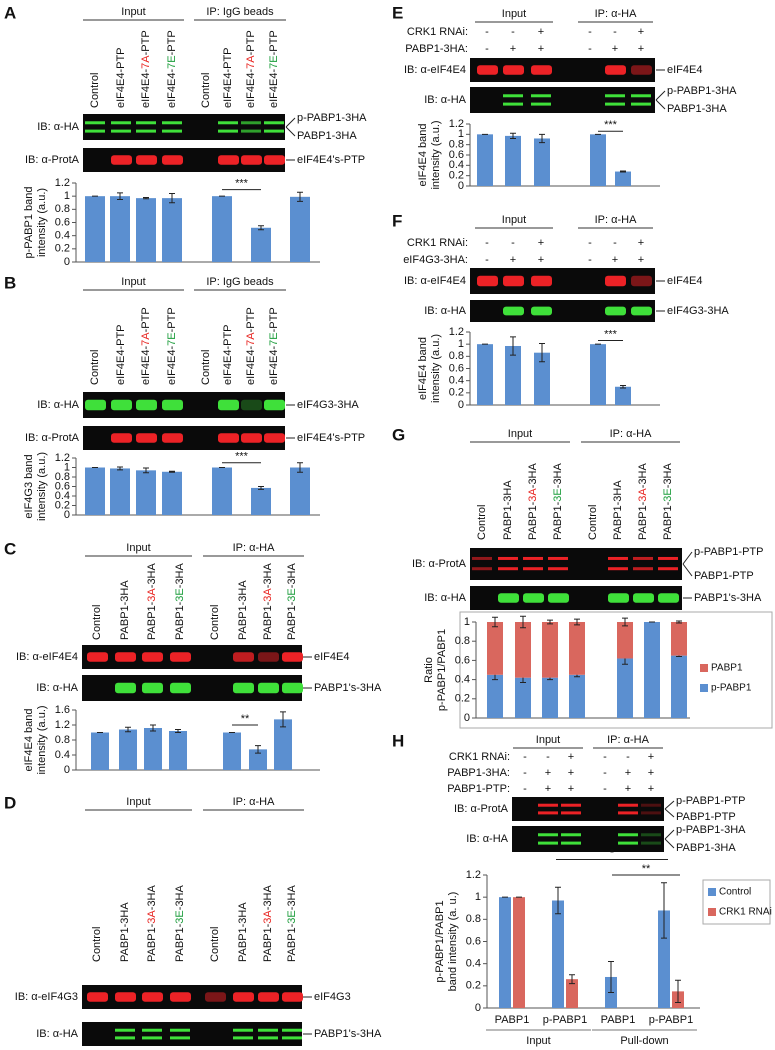 This screenshot has width=775, height=1050. I want to click on y-axis-label: p-PABP1/PABP1, so click(440, 941).